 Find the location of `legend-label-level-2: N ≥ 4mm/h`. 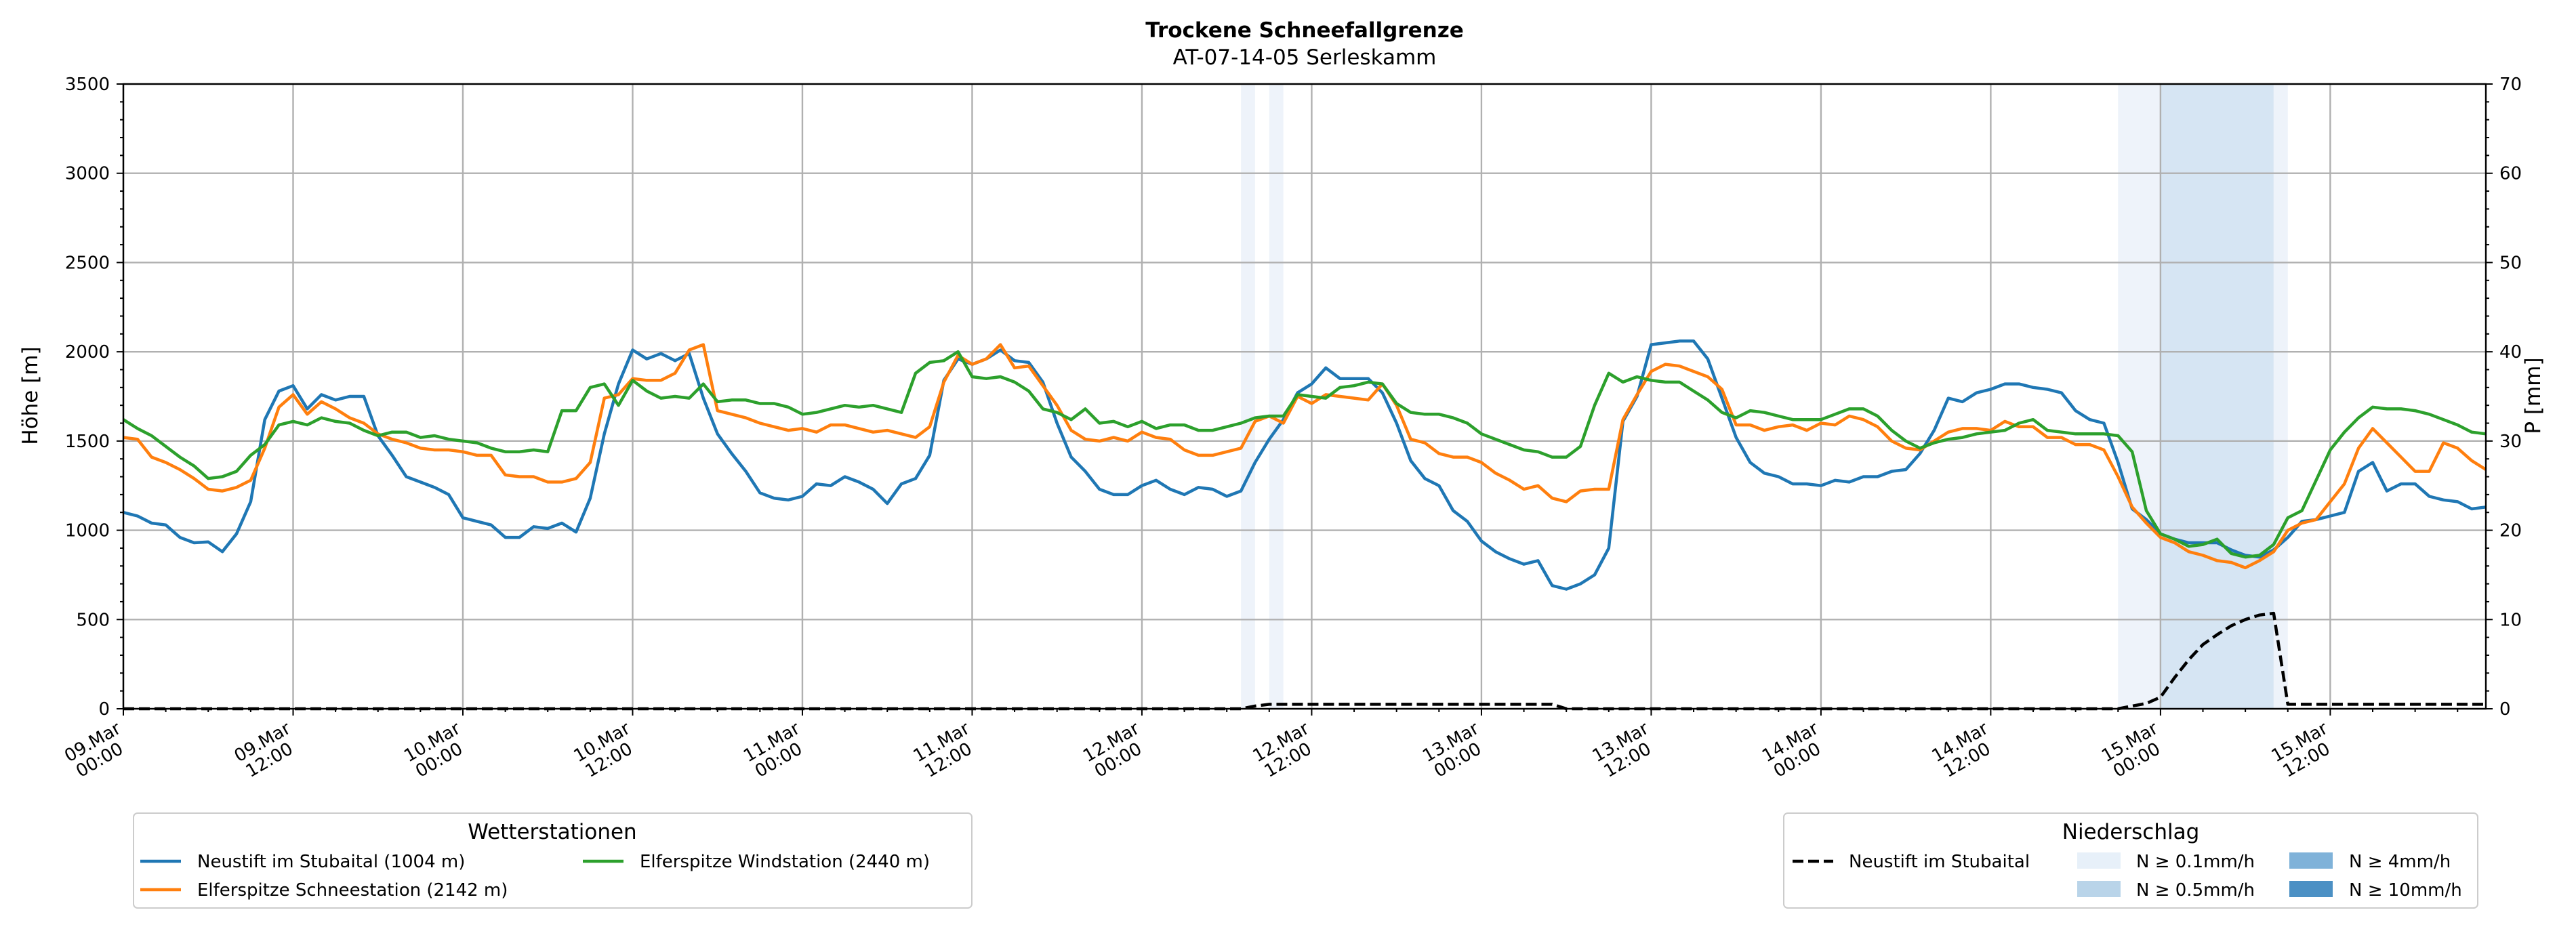

legend-label-level-2: N ≥ 4mm/h is located at coordinates (2400, 862).